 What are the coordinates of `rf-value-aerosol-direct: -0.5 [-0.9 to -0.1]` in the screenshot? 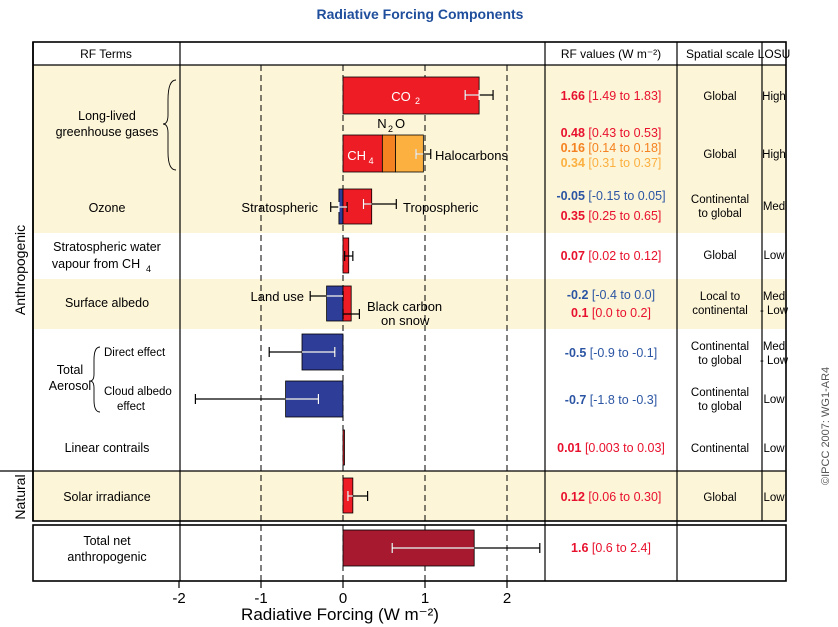 It's located at (611, 353).